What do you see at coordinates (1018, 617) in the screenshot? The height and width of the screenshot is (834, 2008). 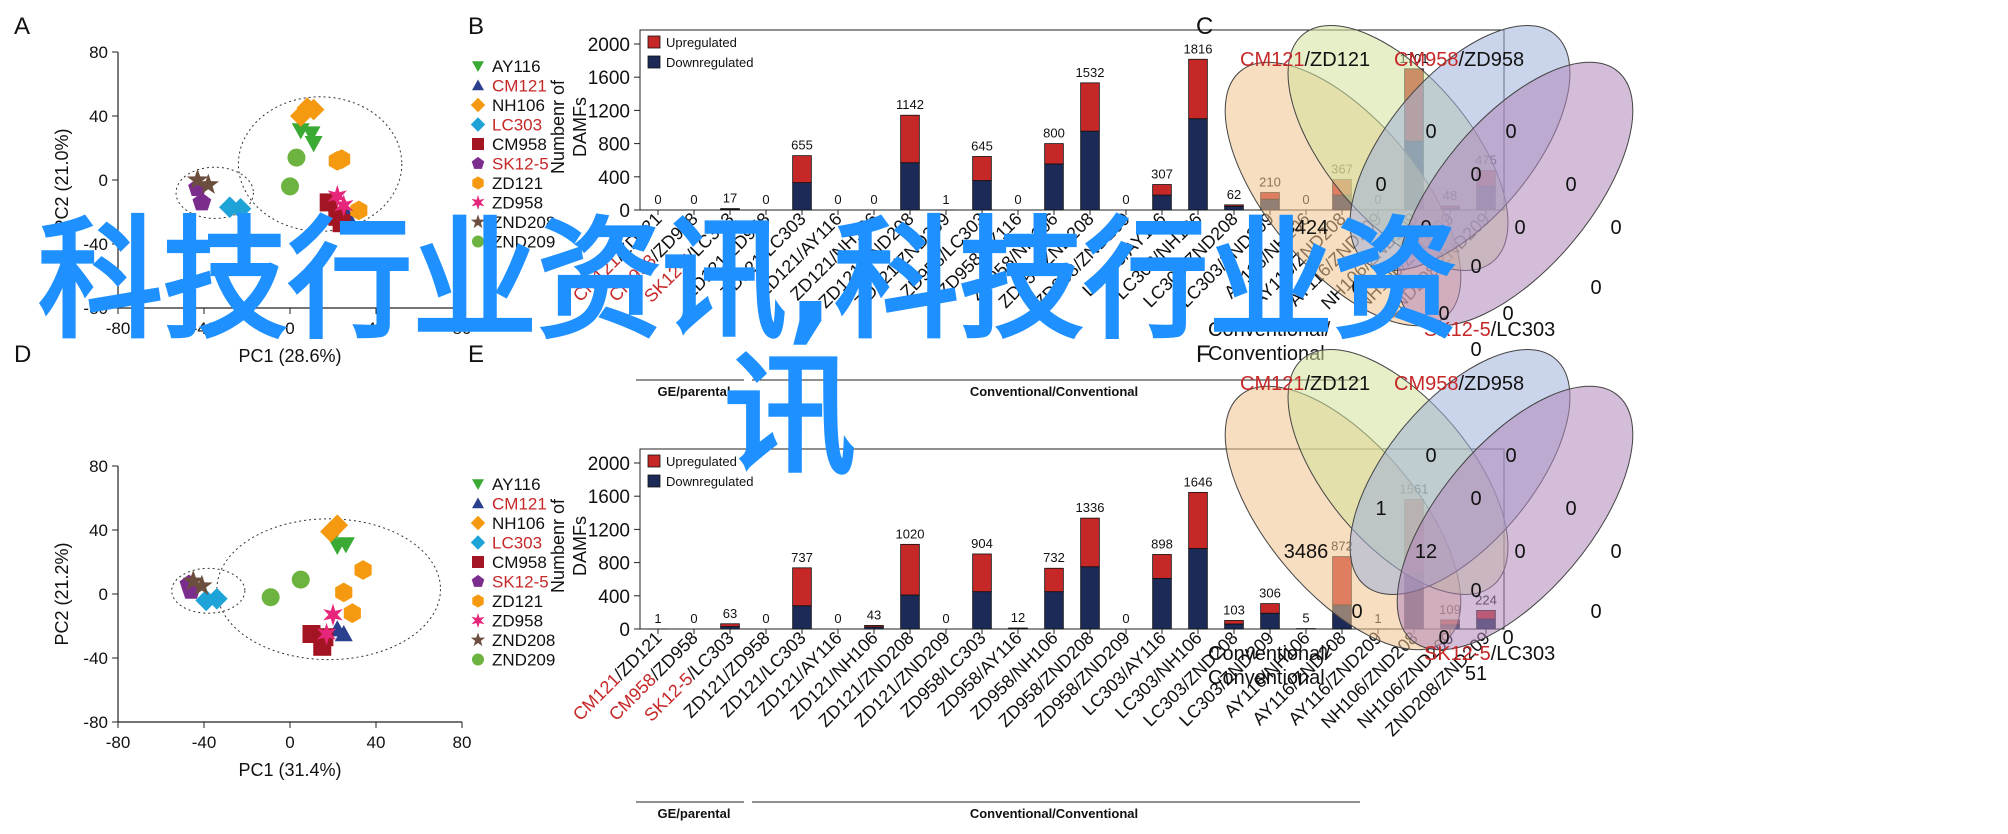 I see `bar-value-label: 12` at bounding box center [1018, 617].